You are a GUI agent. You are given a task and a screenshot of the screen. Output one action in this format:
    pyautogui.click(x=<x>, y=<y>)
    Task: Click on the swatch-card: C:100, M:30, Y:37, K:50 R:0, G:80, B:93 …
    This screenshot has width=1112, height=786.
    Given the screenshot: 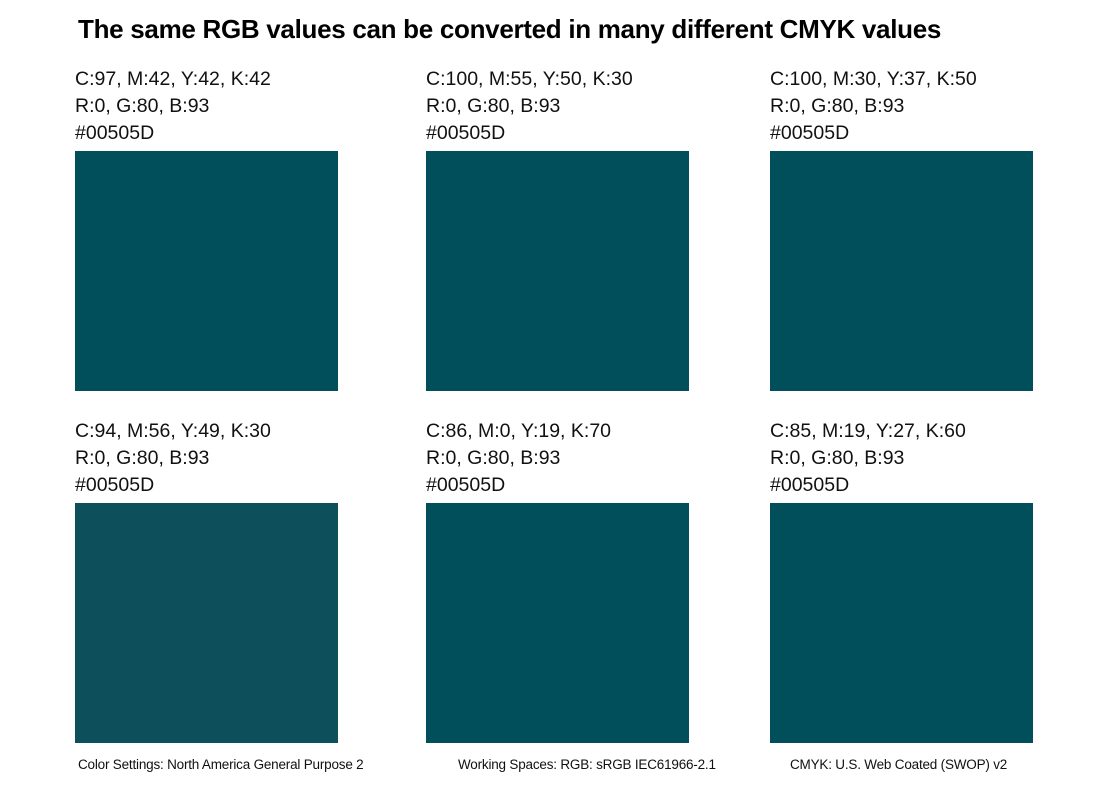 What is the action you would take?
    pyautogui.click(x=902, y=228)
    